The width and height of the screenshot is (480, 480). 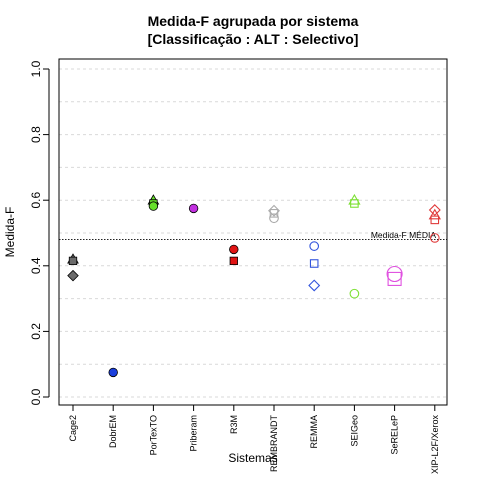 What do you see at coordinates (252, 458) in the screenshot?
I see `x-axis-label: Sistemas` at bounding box center [252, 458].